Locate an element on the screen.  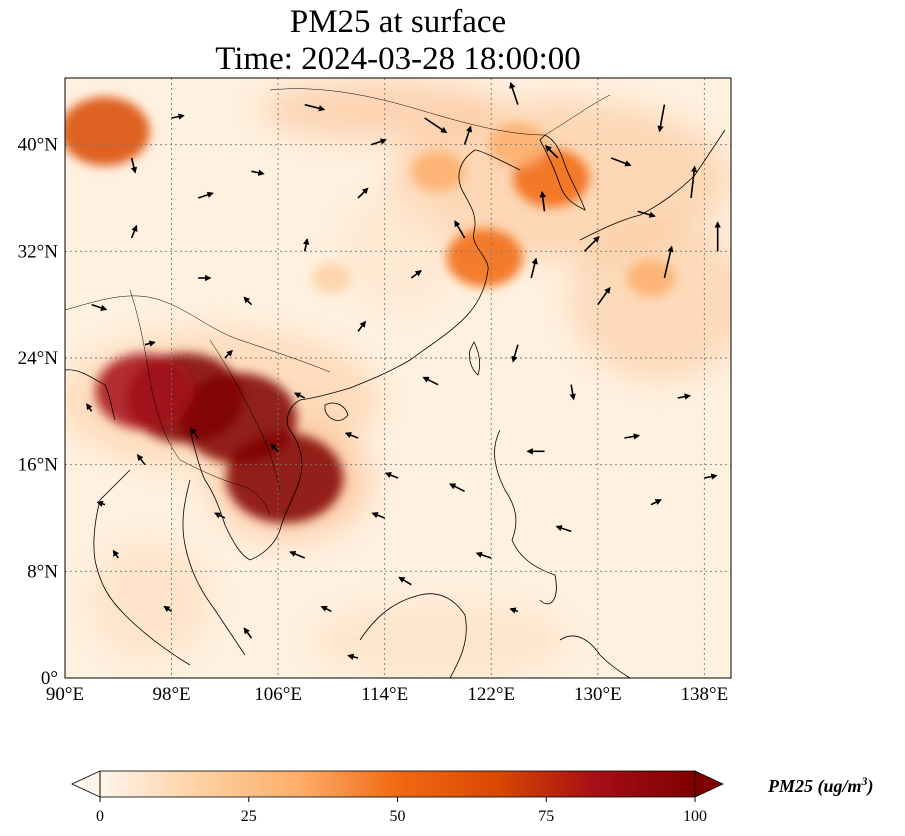
bay-of-bengal-coast is located at coordinates (90, 395).